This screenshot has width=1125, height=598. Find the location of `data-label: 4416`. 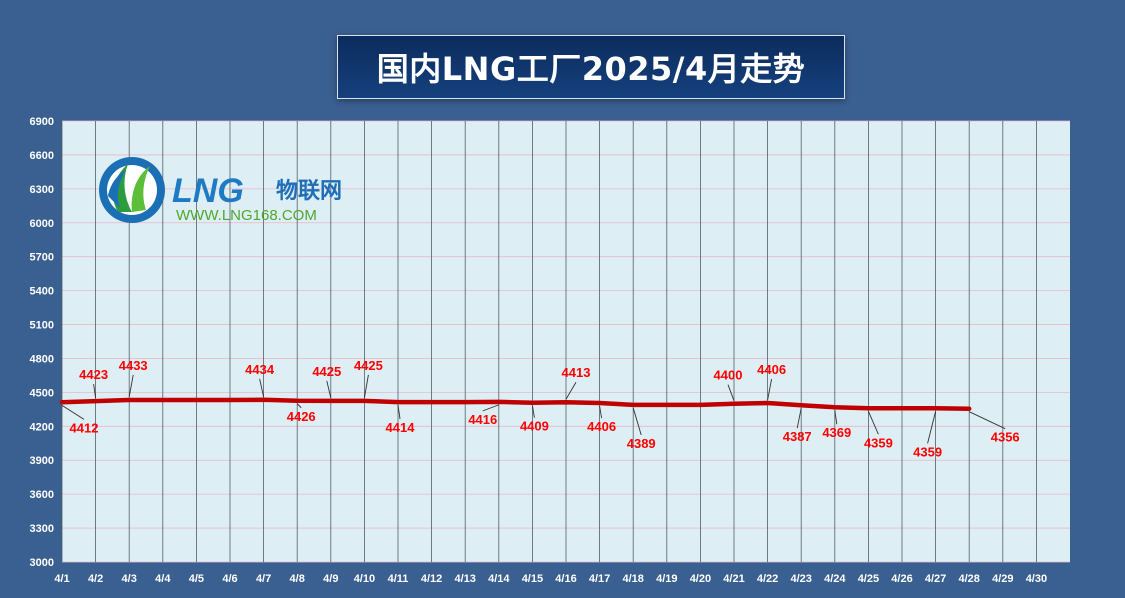

data-label: 4416 is located at coordinates (482, 419).